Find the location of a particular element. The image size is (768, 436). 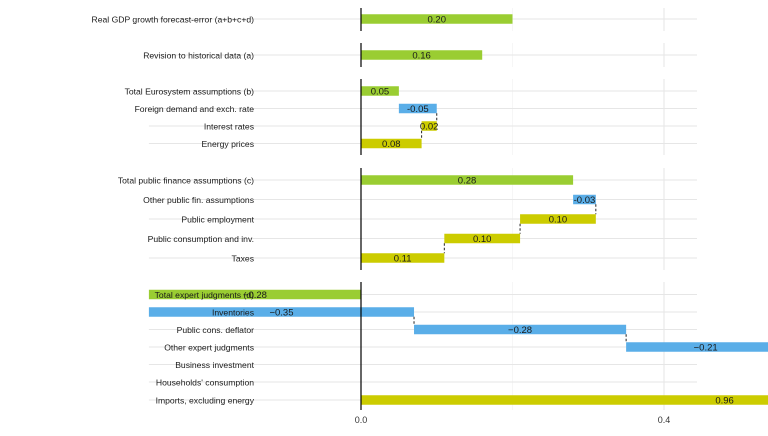

category-label: Foreign demand and exch. rate is located at coordinates (195, 109).